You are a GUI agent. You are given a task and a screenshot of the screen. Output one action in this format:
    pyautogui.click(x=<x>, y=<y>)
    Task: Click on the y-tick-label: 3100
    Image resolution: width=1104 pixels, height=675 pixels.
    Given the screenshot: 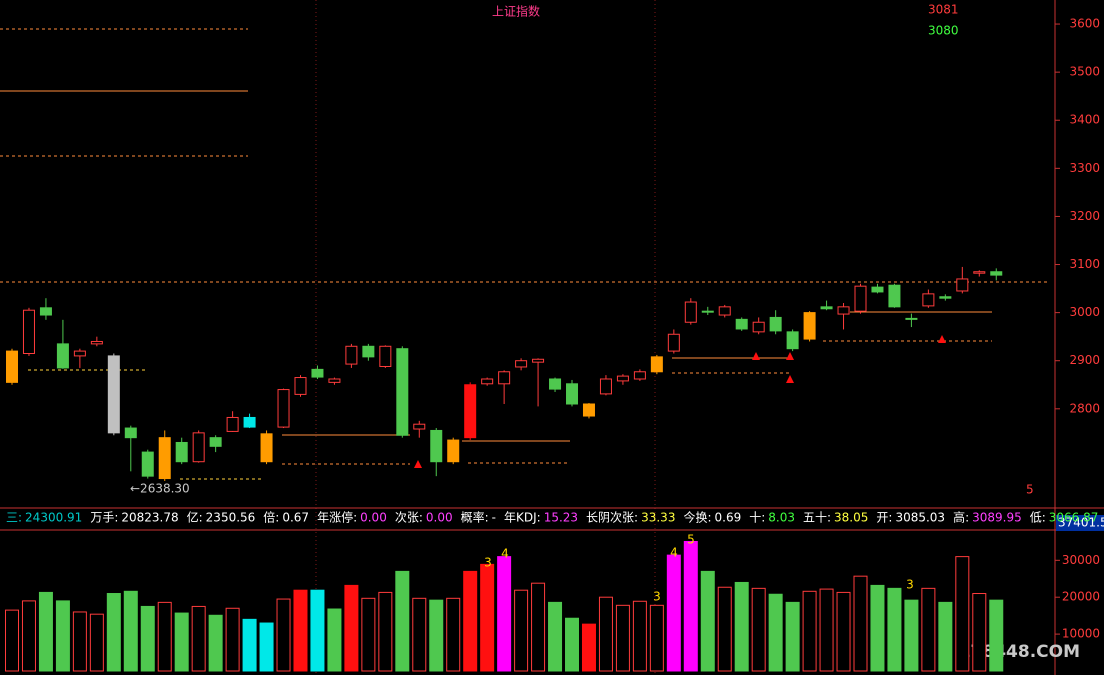 What is the action you would take?
    pyautogui.click(x=1084, y=264)
    